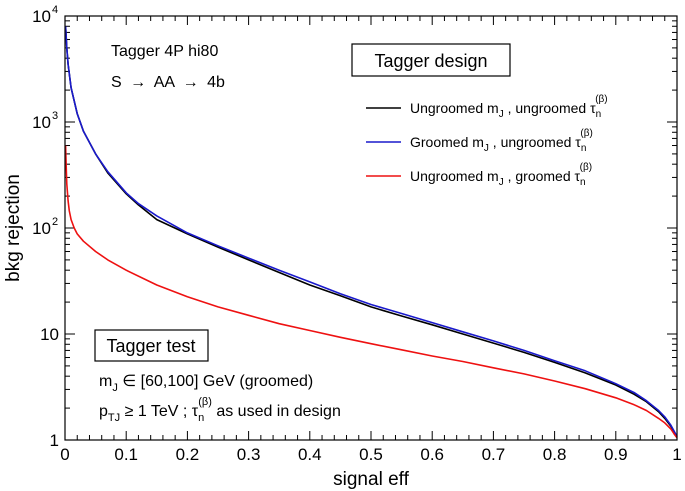 Image resolution: width=685 pixels, height=491 pixels. What do you see at coordinates (494, 454) in the screenshot?
I see `x-tick-label: 0.7` at bounding box center [494, 454].